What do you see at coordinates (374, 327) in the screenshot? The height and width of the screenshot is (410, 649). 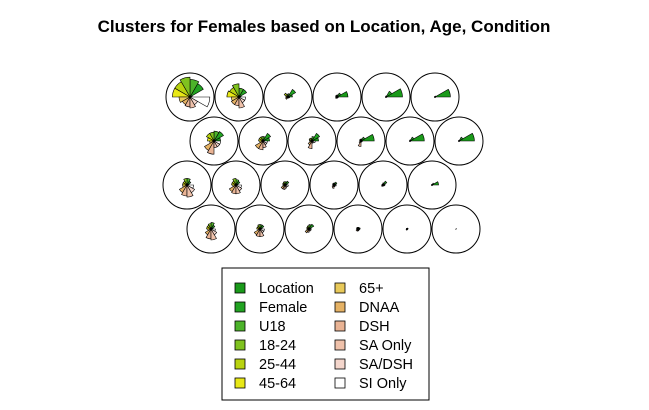 I see `legend-label: DSH` at bounding box center [374, 327].